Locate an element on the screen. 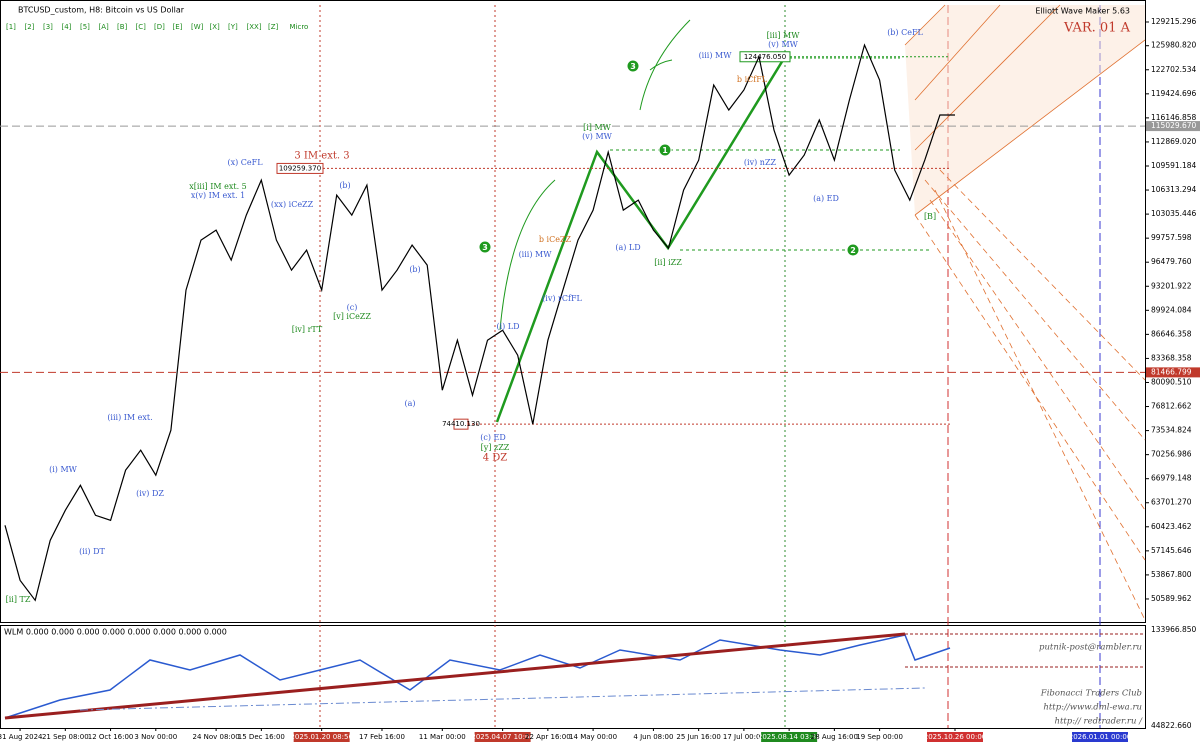  x-tick-label: 3 Nov 00:00 is located at coordinates (155, 737).